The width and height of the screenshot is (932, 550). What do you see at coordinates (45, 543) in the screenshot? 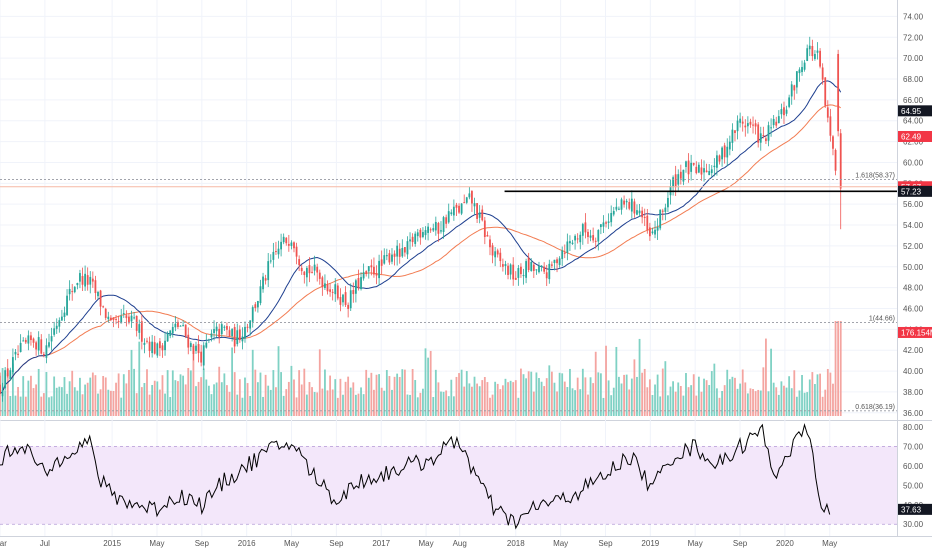
I see `time-tick-label: Jul` at bounding box center [45, 543].